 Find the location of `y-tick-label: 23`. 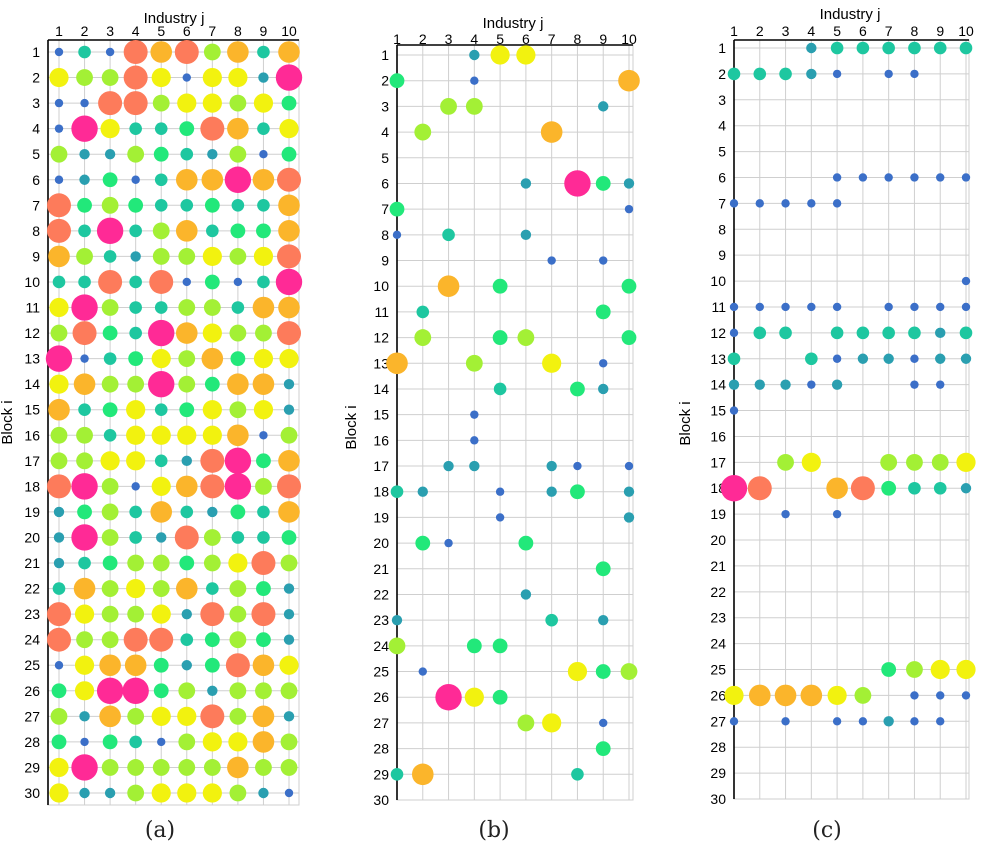

y-tick-label: 23 is located at coordinates (718, 618).